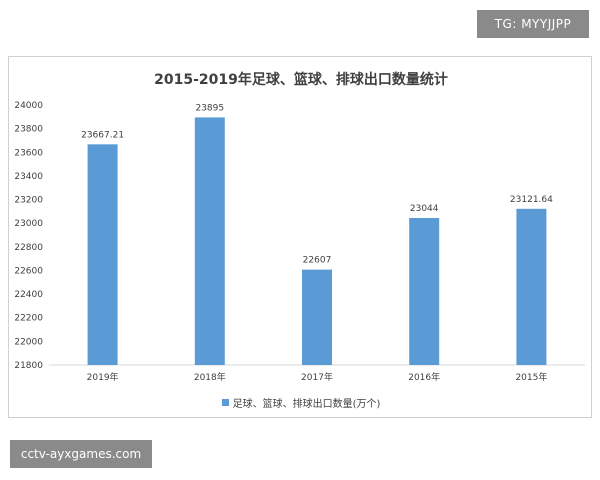 This screenshot has height=480, width=600. Describe the element at coordinates (28, 224) in the screenshot. I see `y-tick-label: 23000` at that location.